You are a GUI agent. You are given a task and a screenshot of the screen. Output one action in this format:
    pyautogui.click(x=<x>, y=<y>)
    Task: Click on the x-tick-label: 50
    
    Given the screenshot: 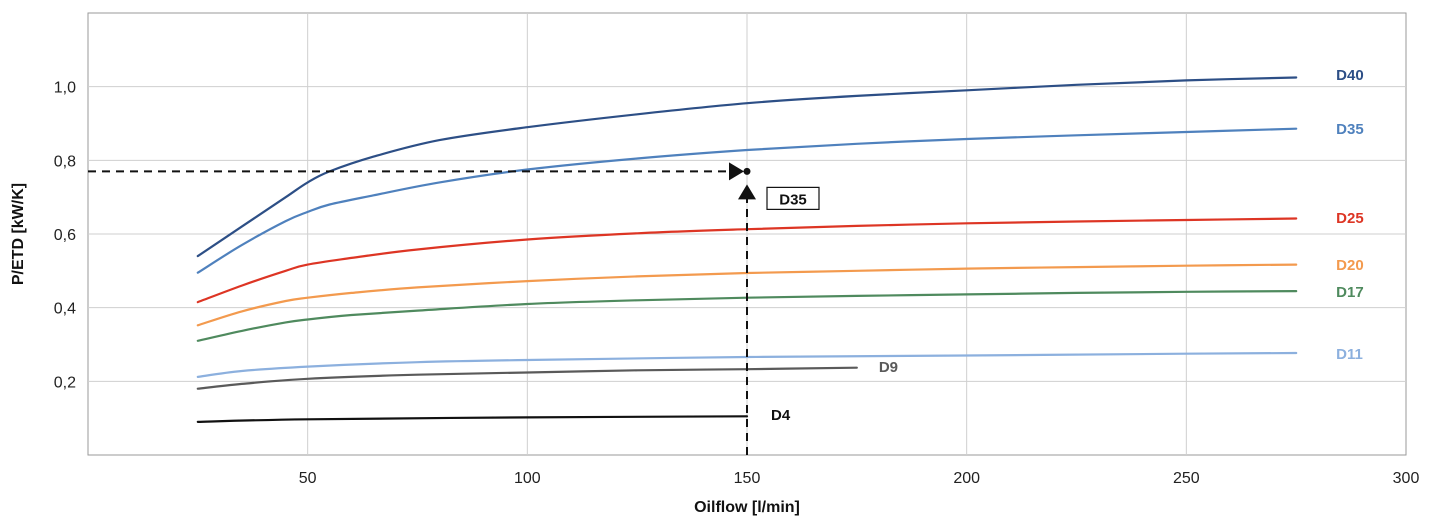 What is the action you would take?
    pyautogui.click(x=308, y=478)
    